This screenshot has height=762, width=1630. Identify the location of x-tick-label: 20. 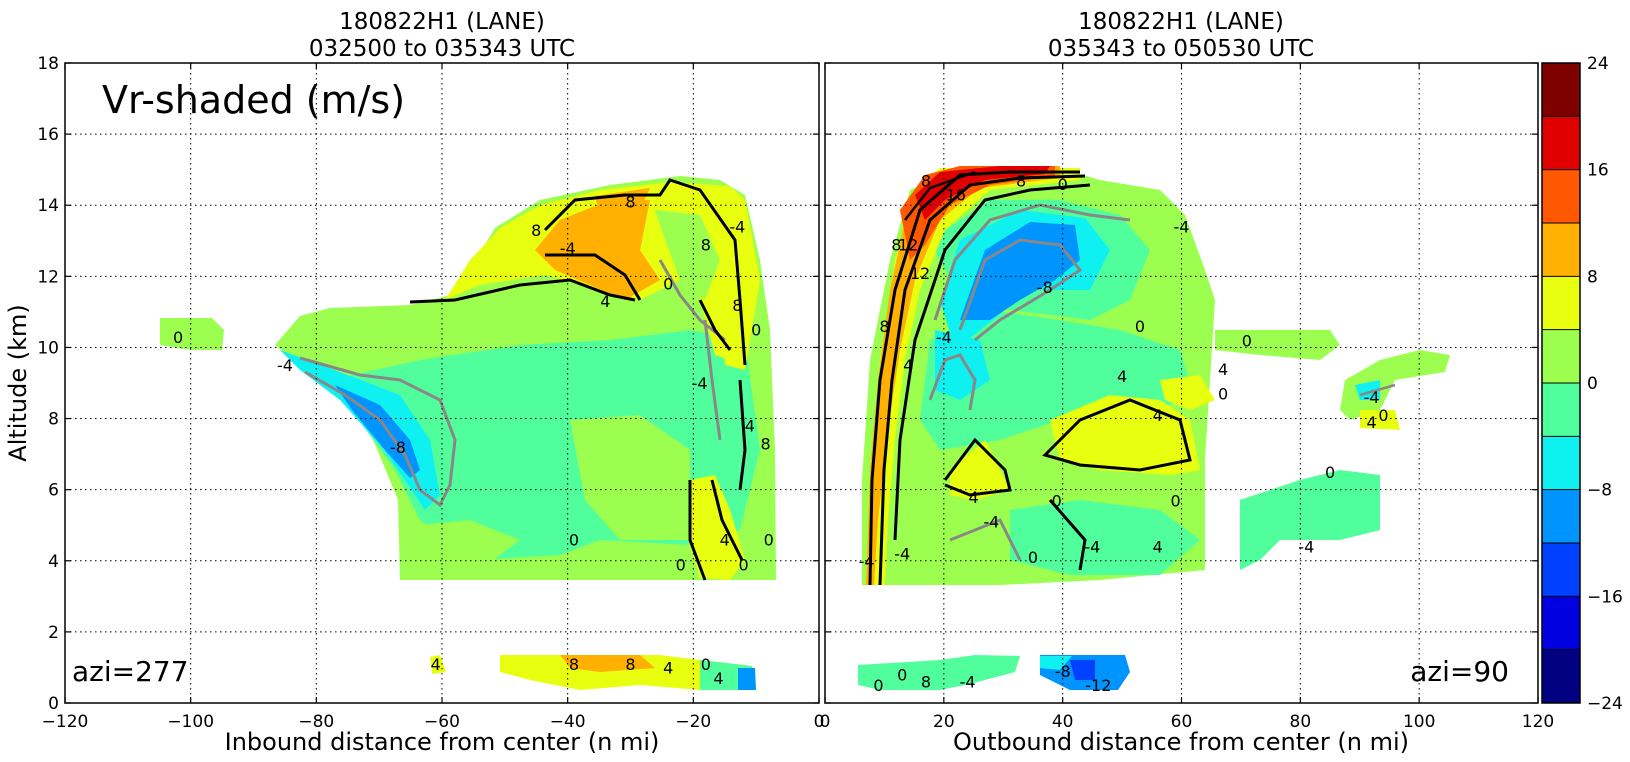
(944, 722).